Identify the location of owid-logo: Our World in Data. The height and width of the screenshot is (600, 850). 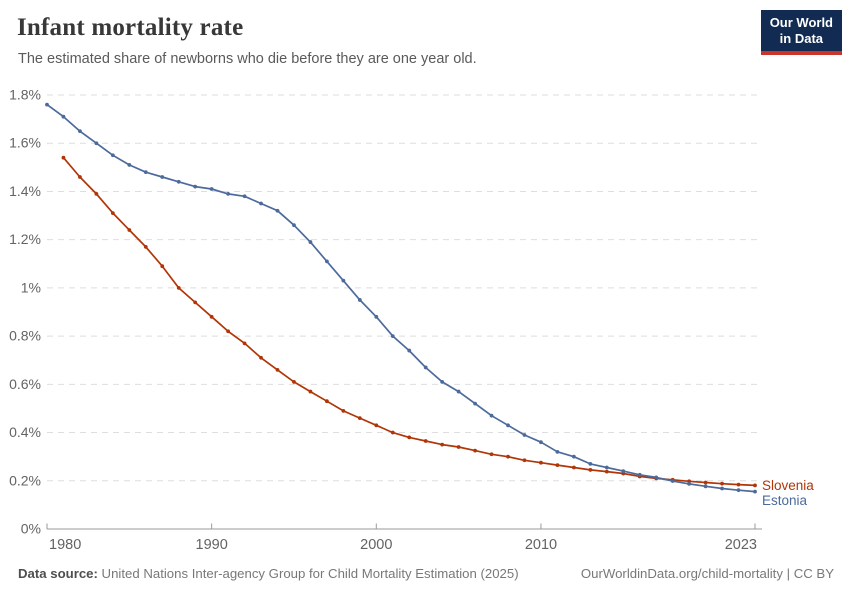
(801, 32).